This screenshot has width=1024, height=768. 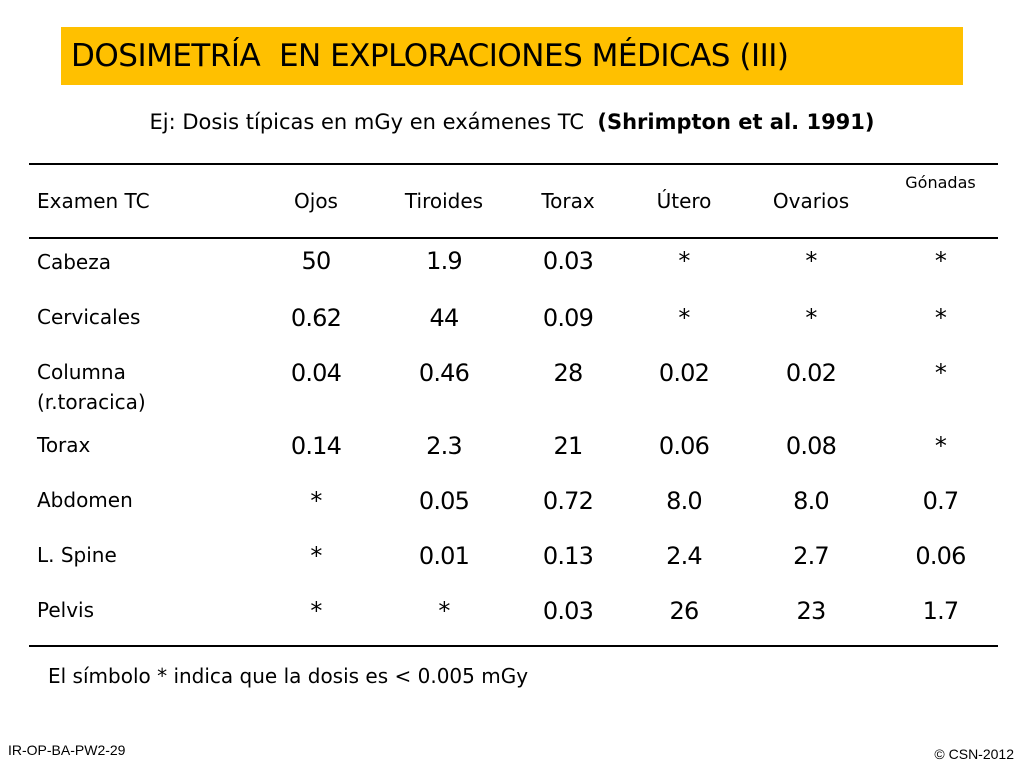 What do you see at coordinates (736, 122) in the screenshot?
I see `subtitle-reference: (Shrimpton et al. 1991)` at bounding box center [736, 122].